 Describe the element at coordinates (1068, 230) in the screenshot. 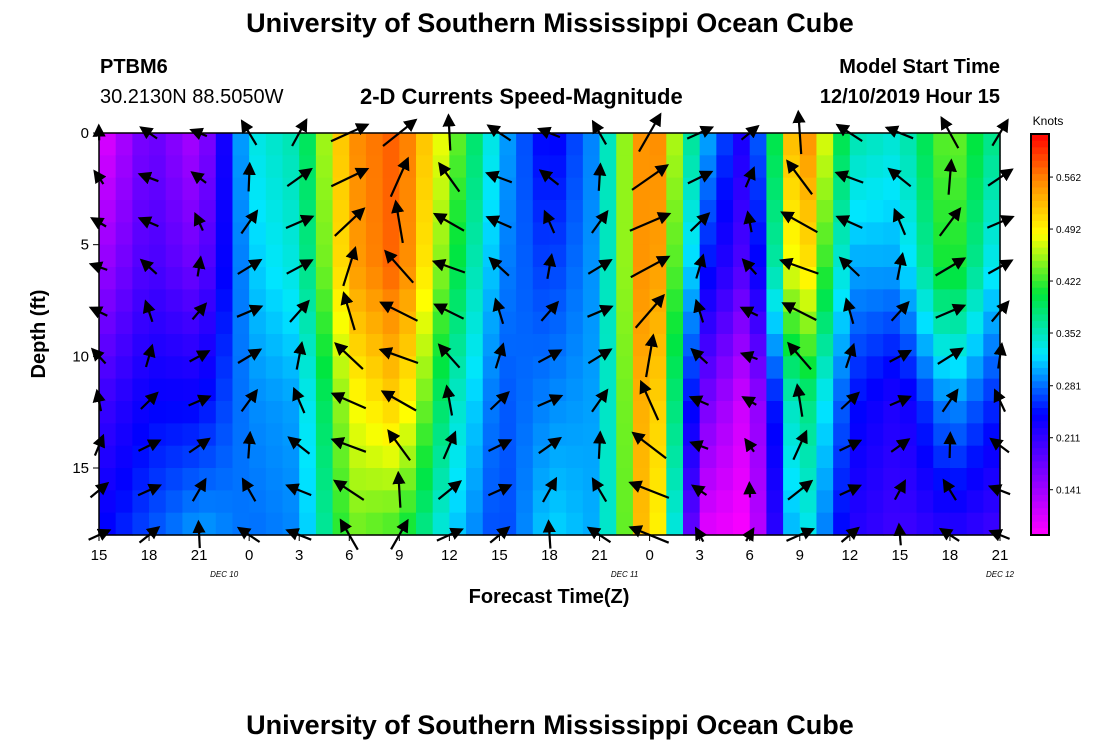

I see `colorbar-tick-label: 0.492` at that location.